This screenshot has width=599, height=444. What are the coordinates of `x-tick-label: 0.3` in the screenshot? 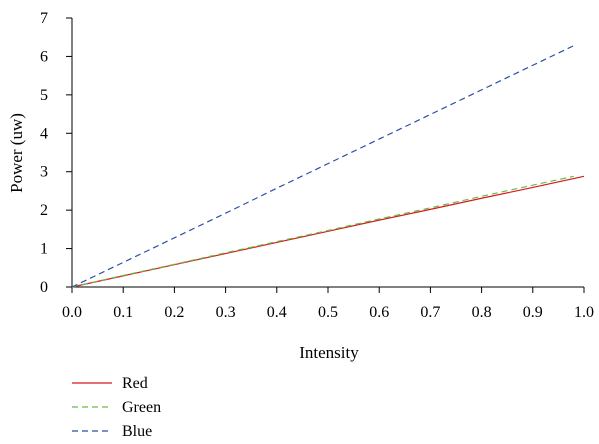 It's located at (226, 312).